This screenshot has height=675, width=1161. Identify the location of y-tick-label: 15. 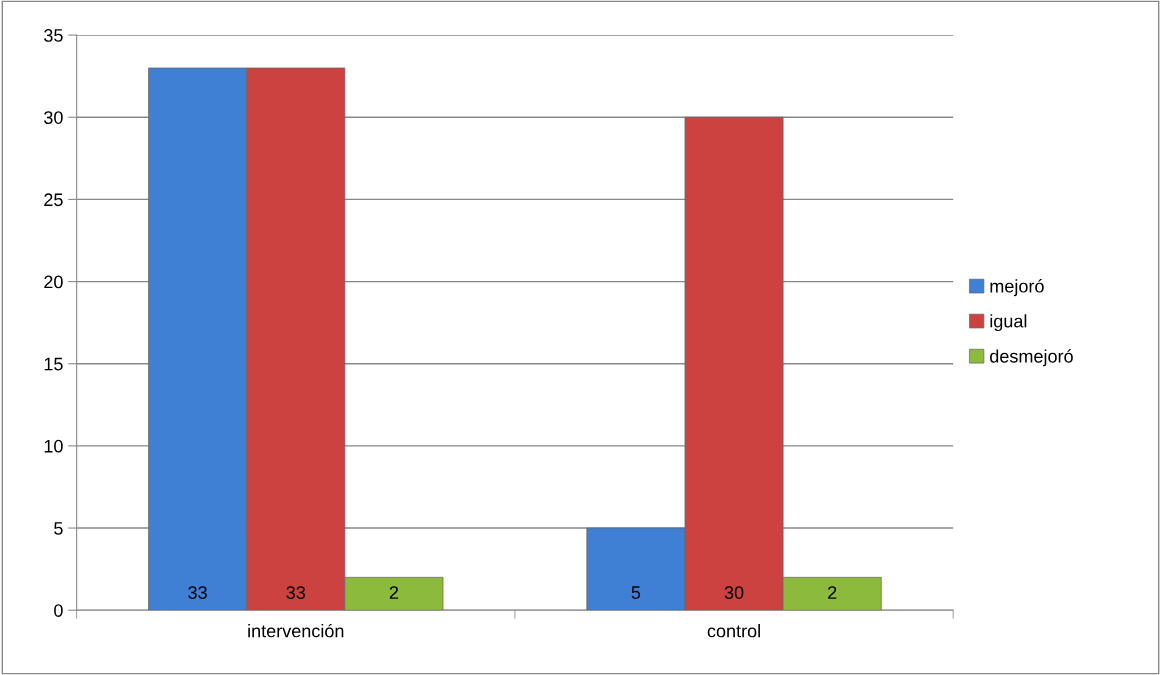
(53, 364).